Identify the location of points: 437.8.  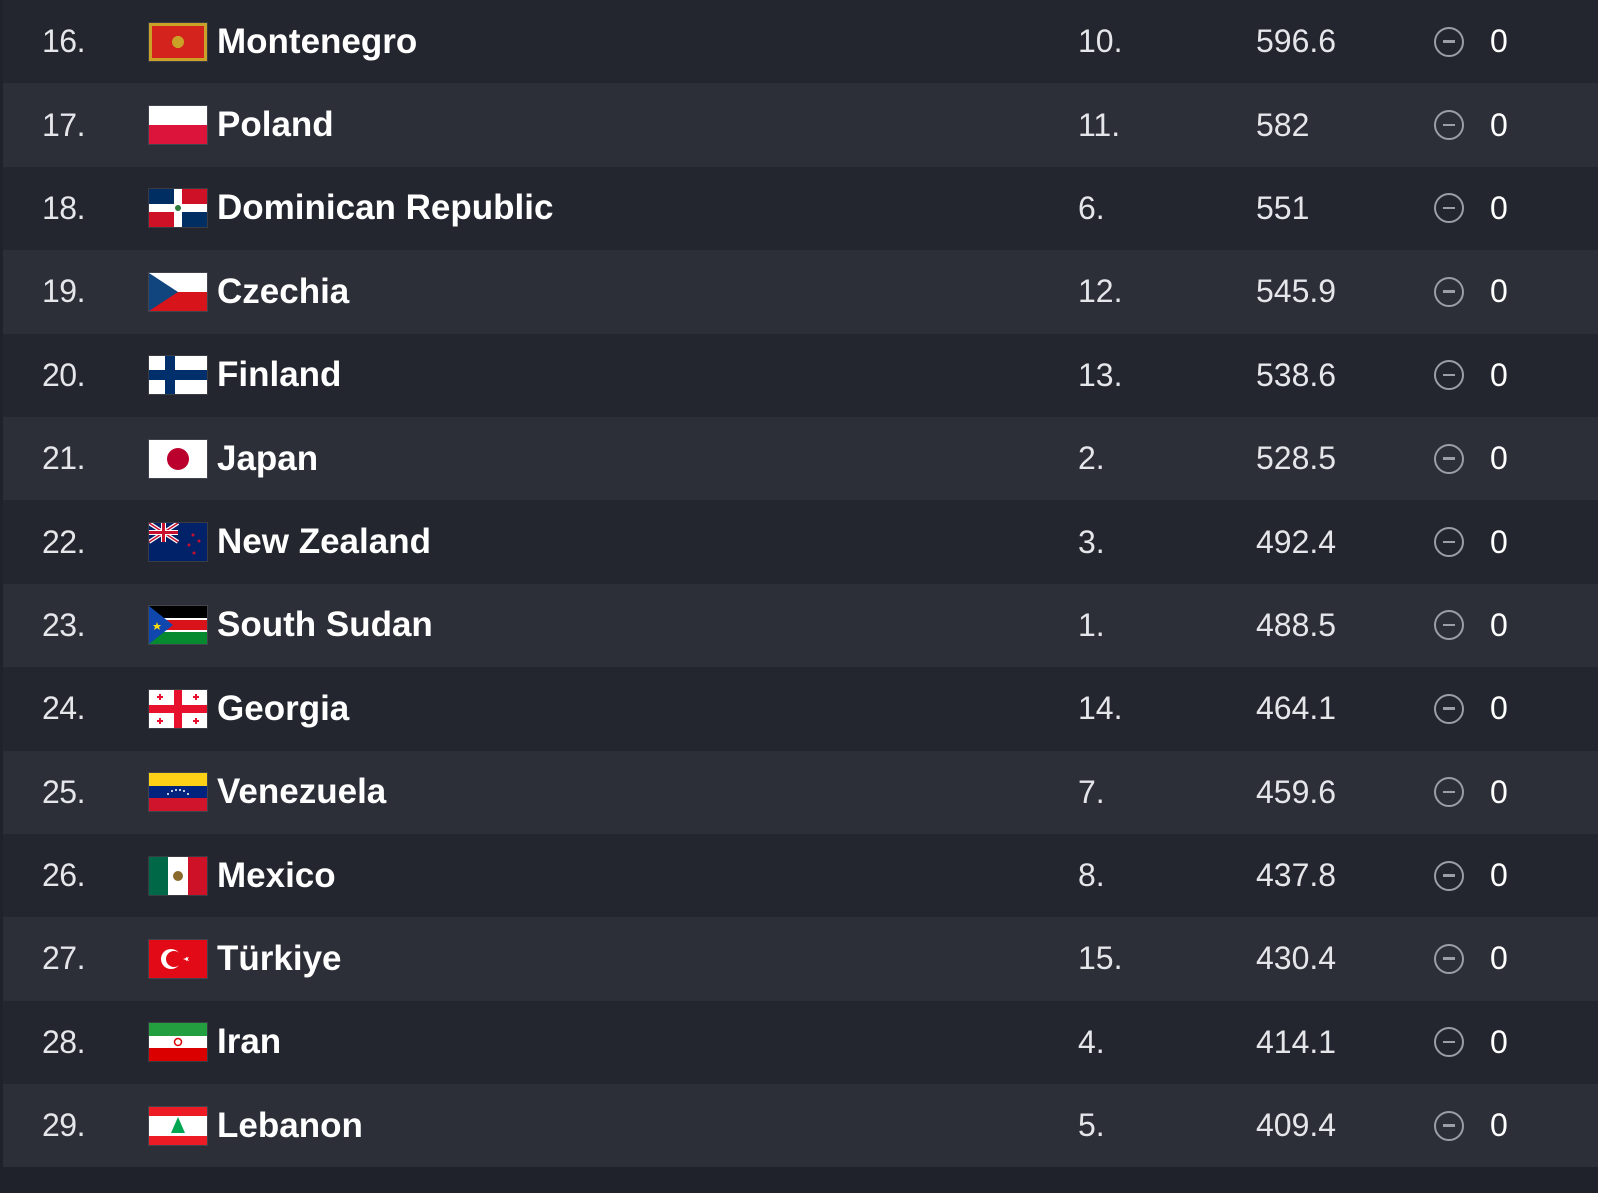
(1296, 875).